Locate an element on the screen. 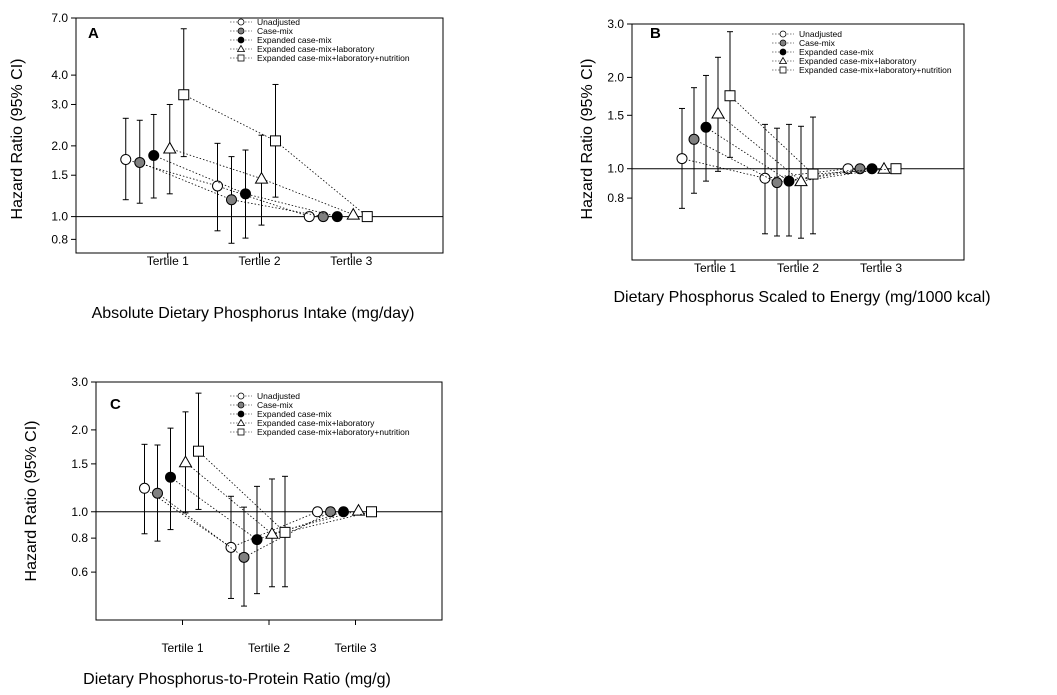  panel-label: C is located at coordinates (115, 404).